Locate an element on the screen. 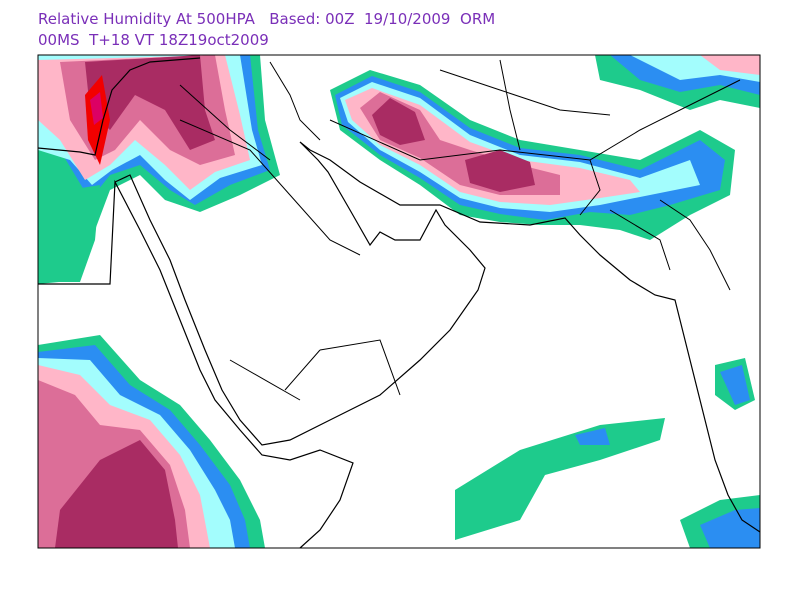  coast-levant is located at coordinates (119, 106).